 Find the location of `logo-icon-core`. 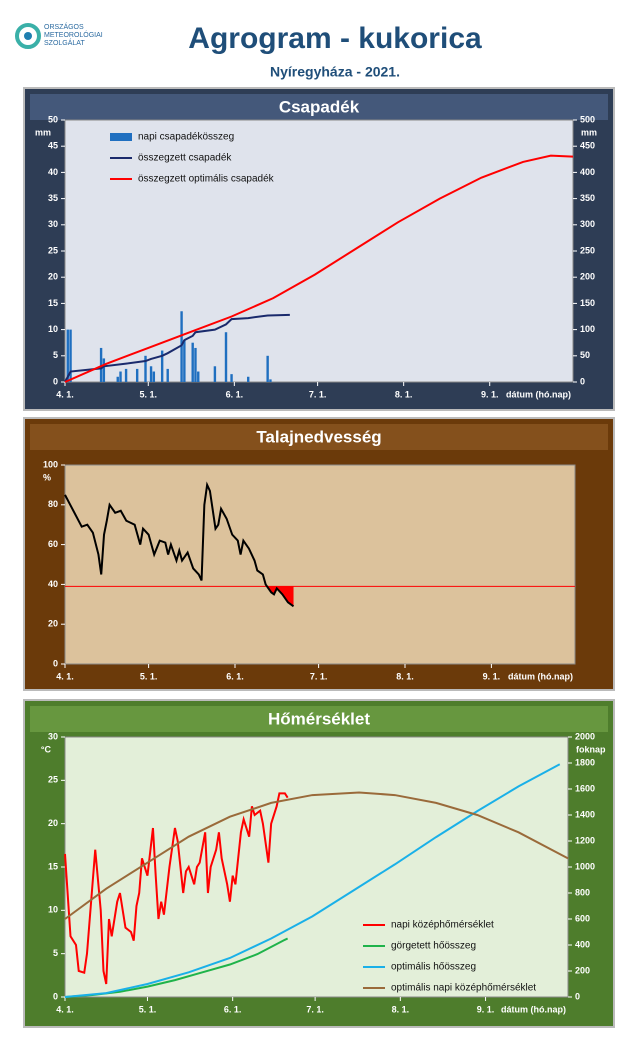

logo-icon-core is located at coordinates (28, 36).